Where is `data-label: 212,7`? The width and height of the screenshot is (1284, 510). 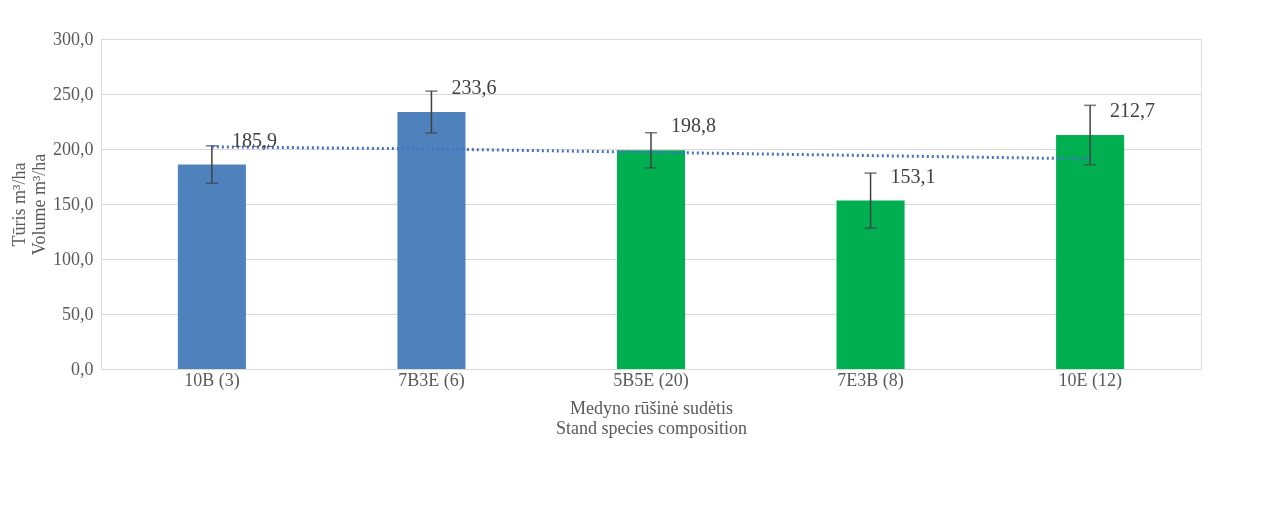 data-label: 212,7 is located at coordinates (1133, 110).